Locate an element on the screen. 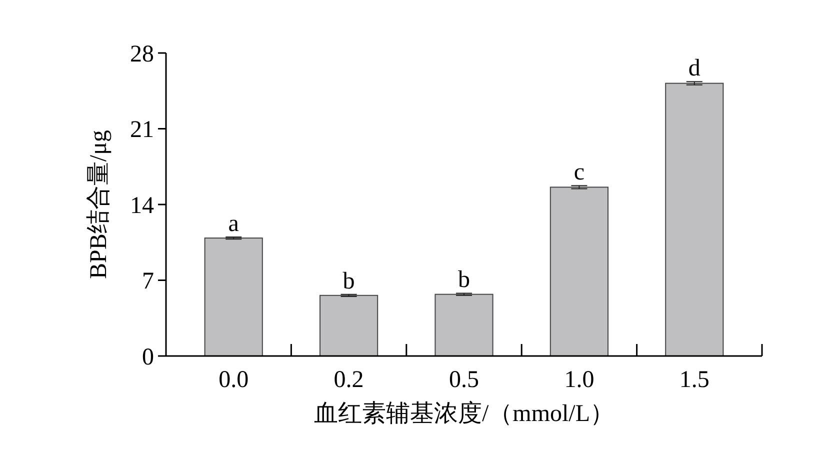 Image resolution: width=823 pixels, height=452 pixels. x-tick-label: 0.2 is located at coordinates (349, 380).